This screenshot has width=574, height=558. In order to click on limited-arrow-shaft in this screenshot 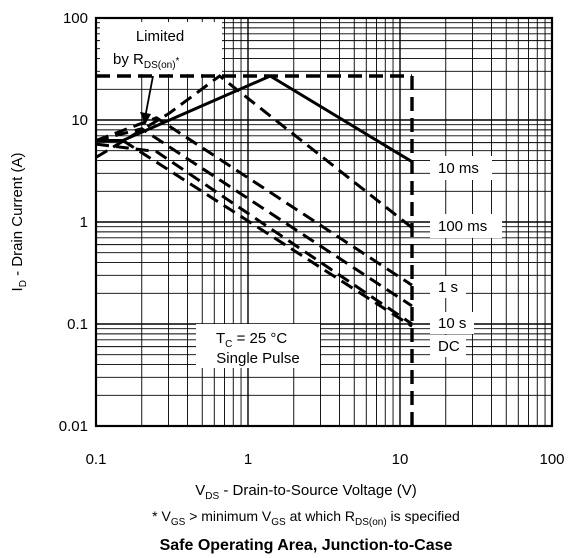, I will do `click(149, 97)`.